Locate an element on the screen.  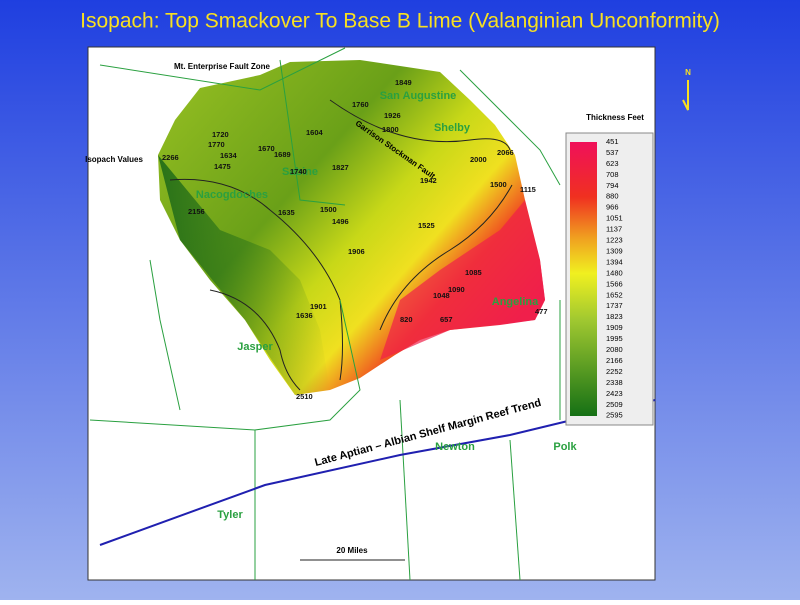
legend-value: 1909 is located at coordinates (614, 327).